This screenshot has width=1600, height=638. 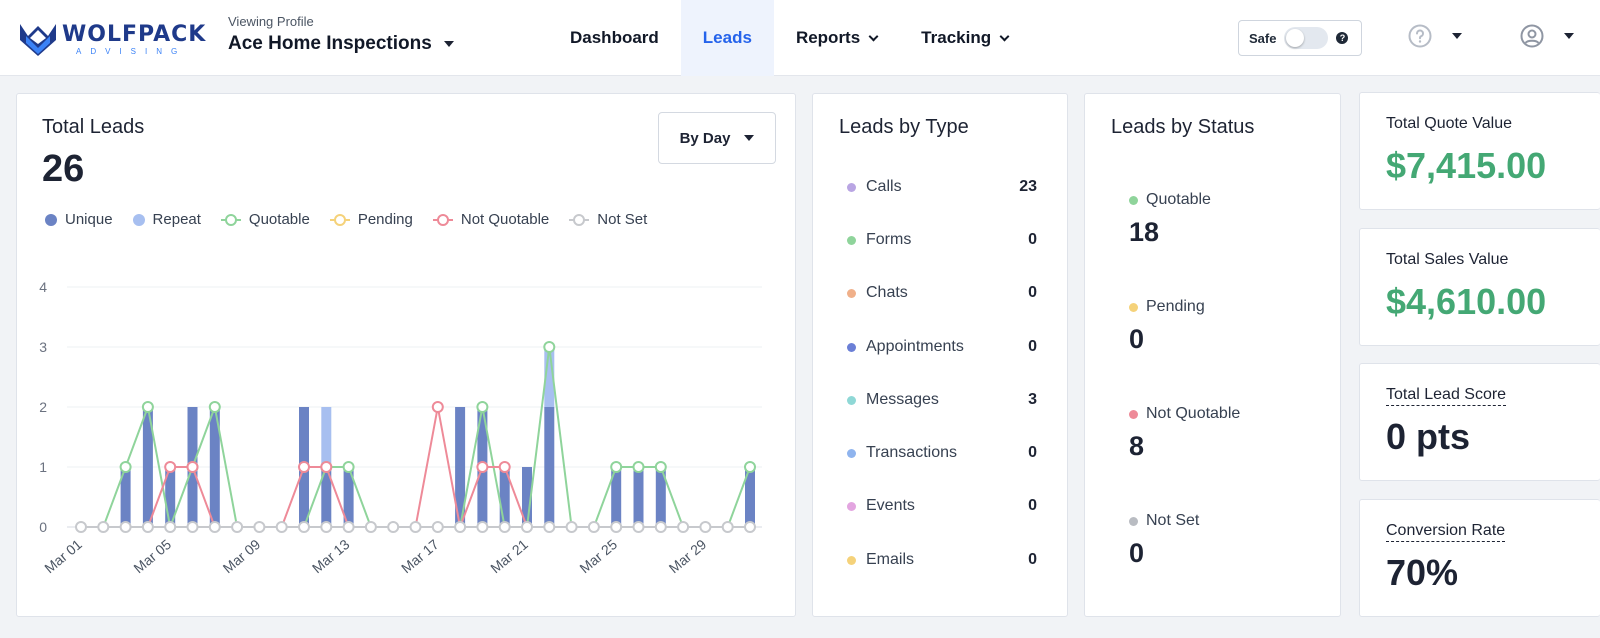 I want to click on leads-by-type-title: Leads by Type, so click(x=904, y=127).